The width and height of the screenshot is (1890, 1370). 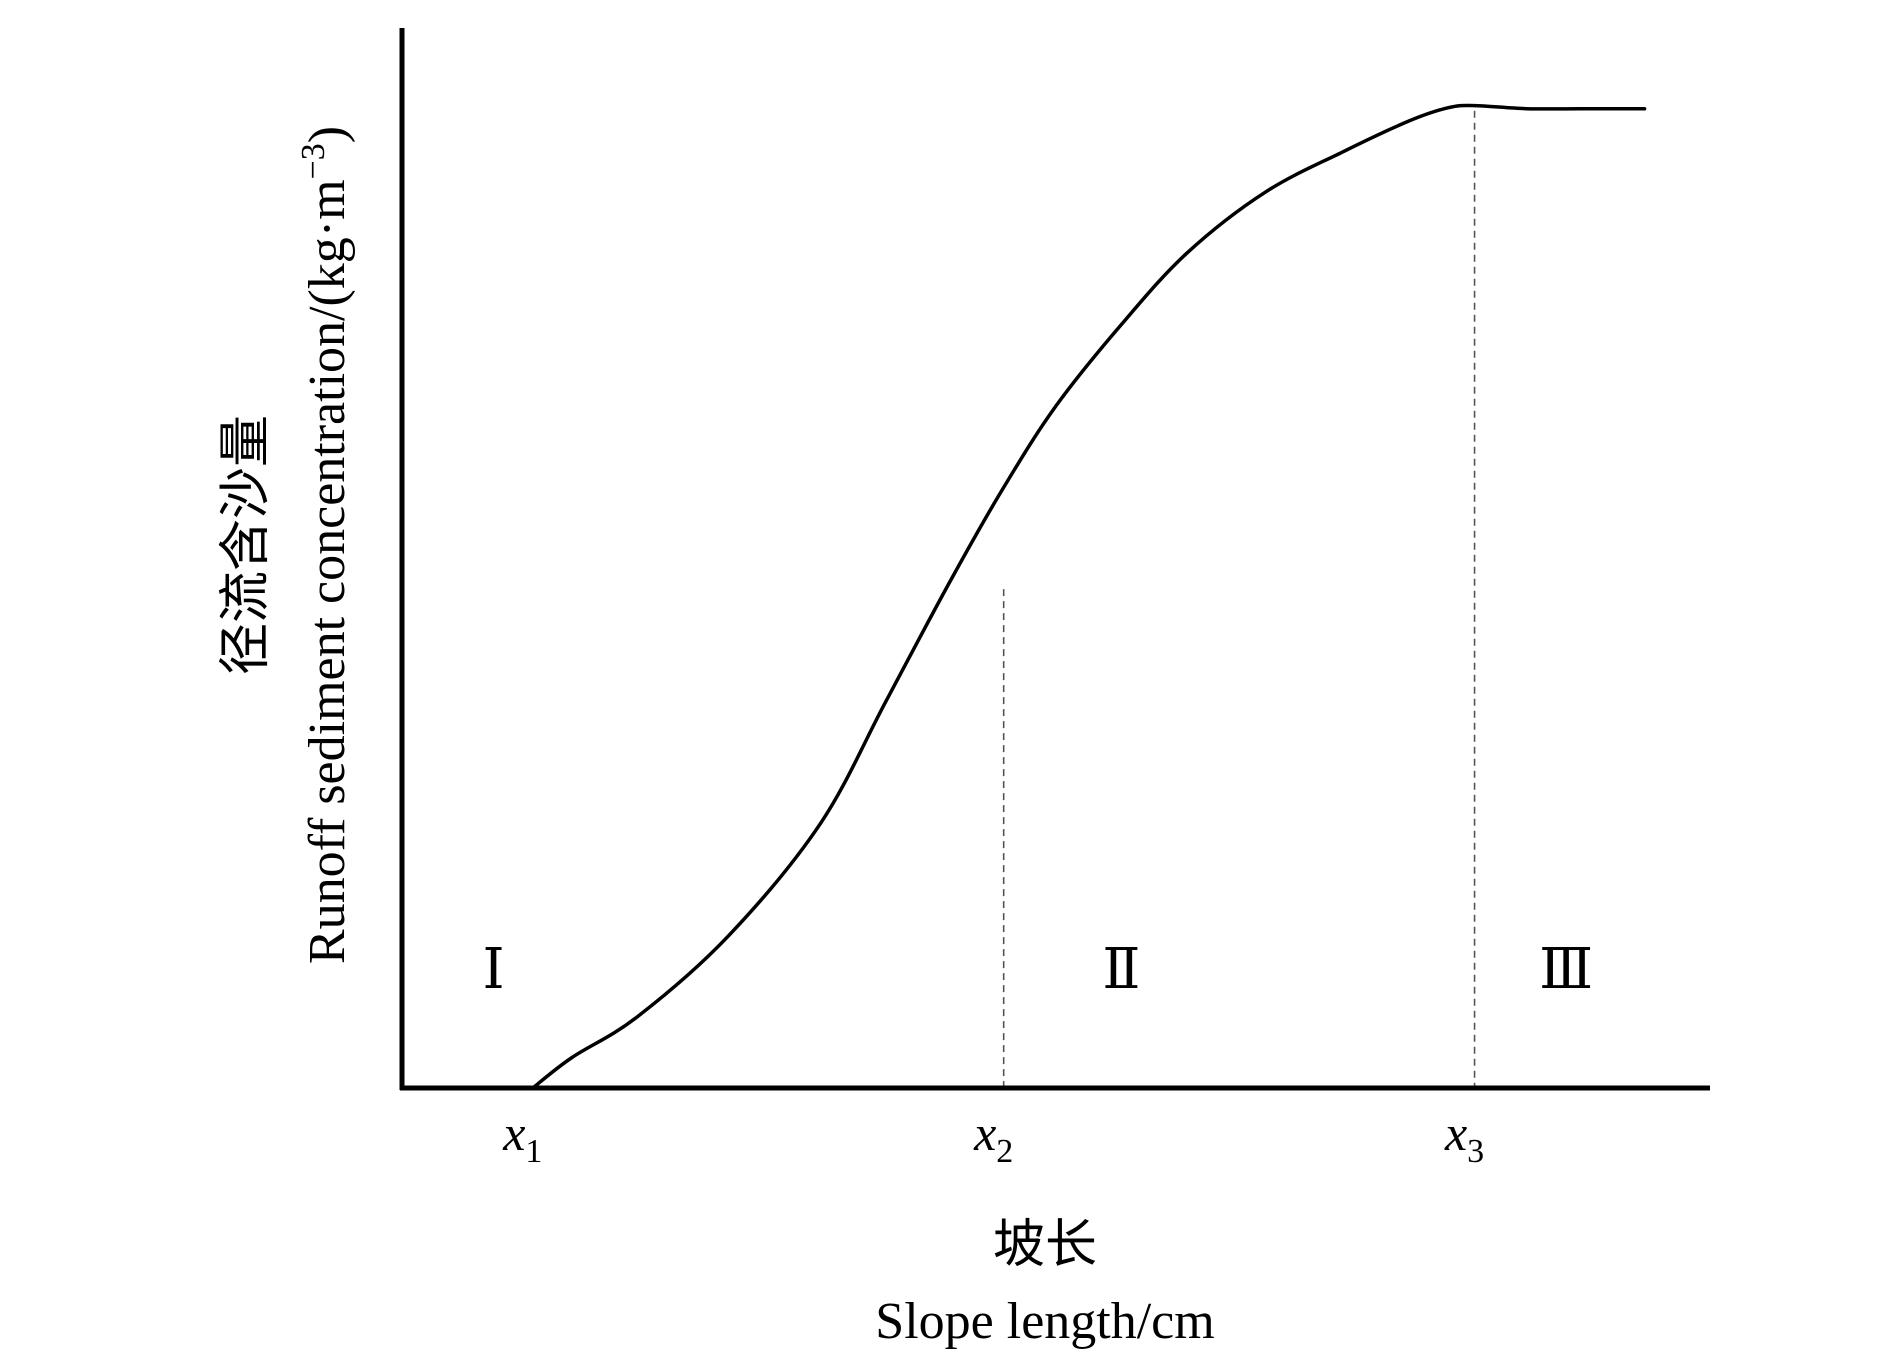 I want to click on region-label-1: Ⅰ, so click(x=493, y=970).